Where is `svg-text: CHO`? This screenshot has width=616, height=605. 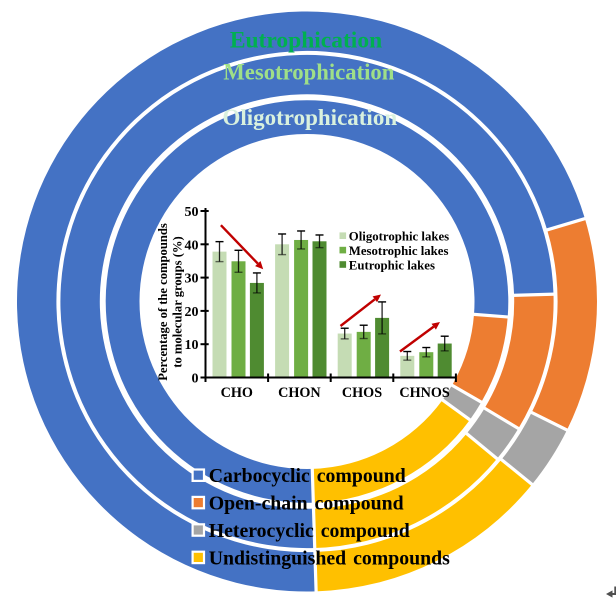 svg-text: CHO is located at coordinates (237, 393).